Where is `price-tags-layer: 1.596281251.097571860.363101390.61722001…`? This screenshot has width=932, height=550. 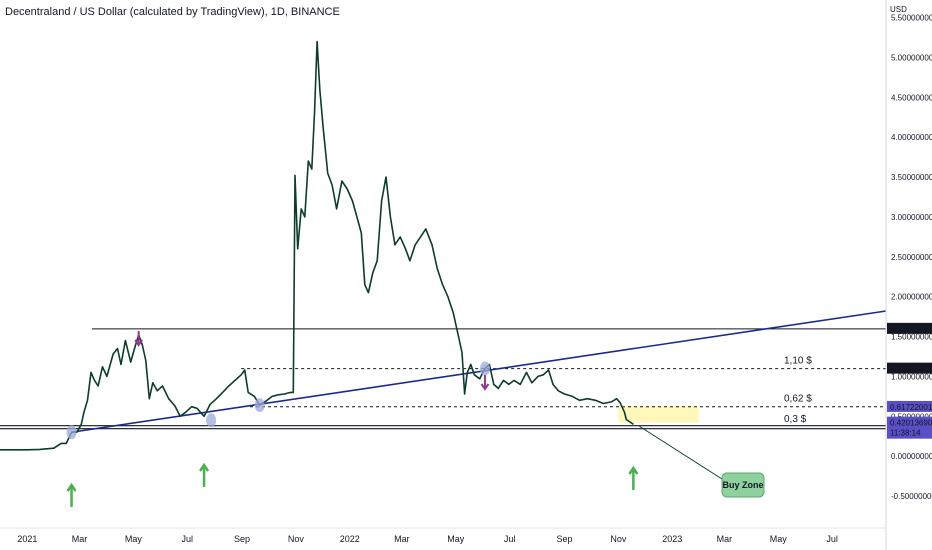
price-tags-layer: 1.596281251.097571860.363101390.61722001… is located at coordinates (909, 380).